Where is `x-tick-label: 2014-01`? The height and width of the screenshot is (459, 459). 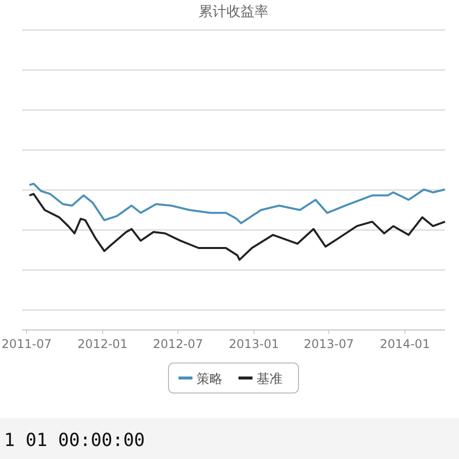
x-tick-label: 2014-01 is located at coordinates (405, 344).